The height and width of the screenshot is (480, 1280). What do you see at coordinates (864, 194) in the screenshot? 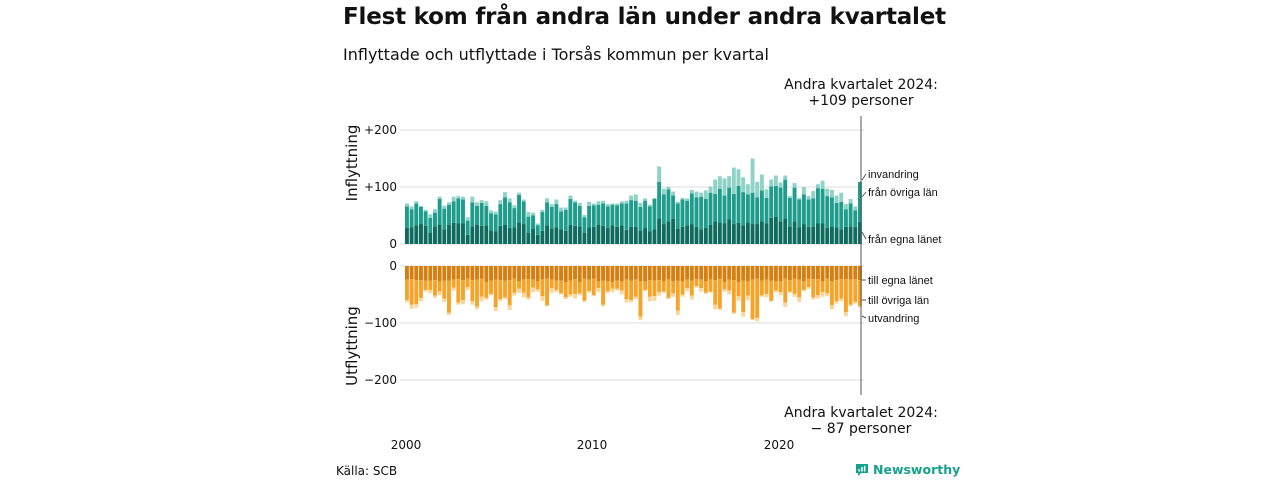
I see `label-fran-ovriga-lan-leader` at bounding box center [864, 194].